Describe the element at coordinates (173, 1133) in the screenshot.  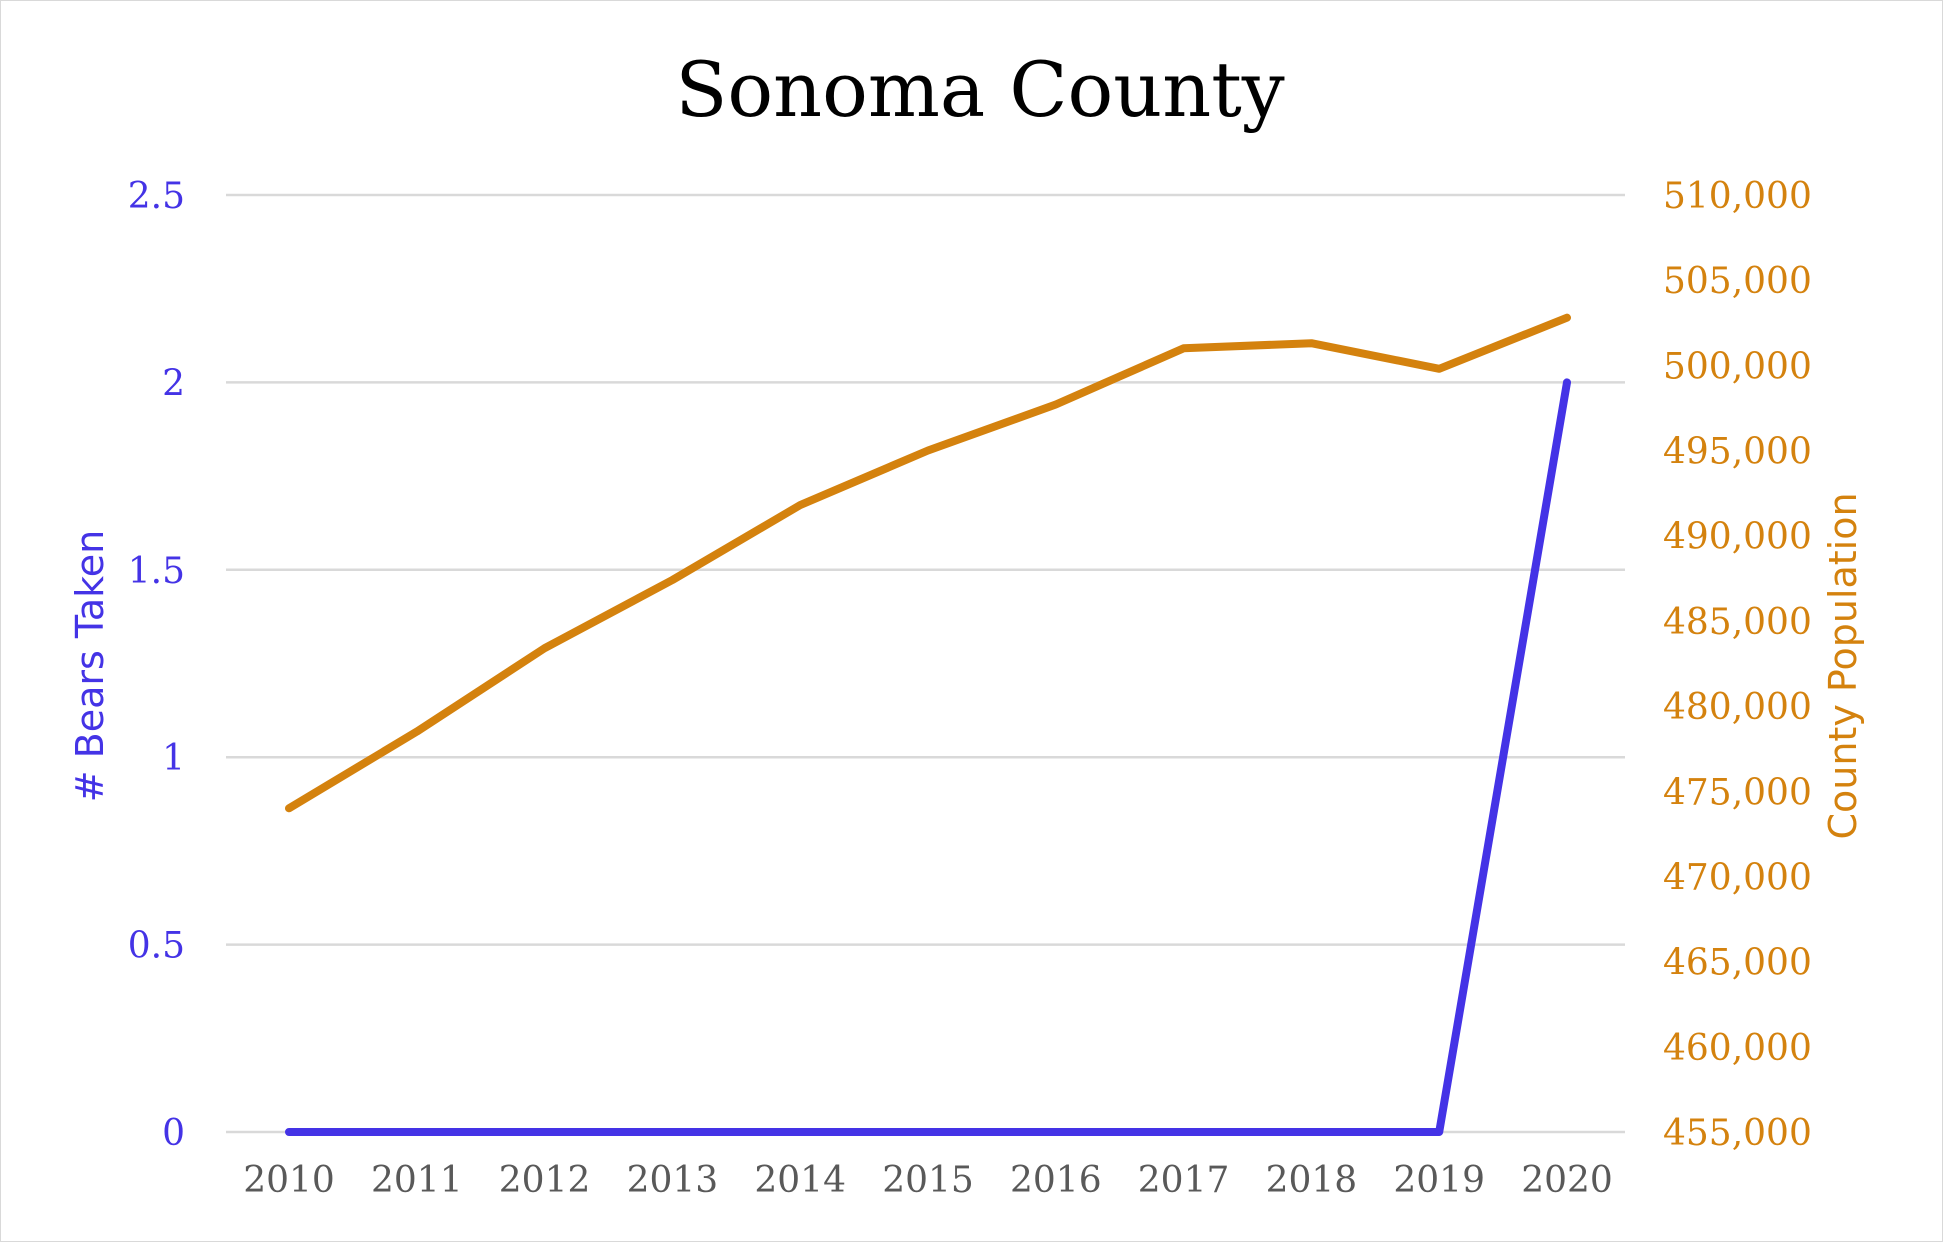
I see `left-tick-label: 0` at that location.